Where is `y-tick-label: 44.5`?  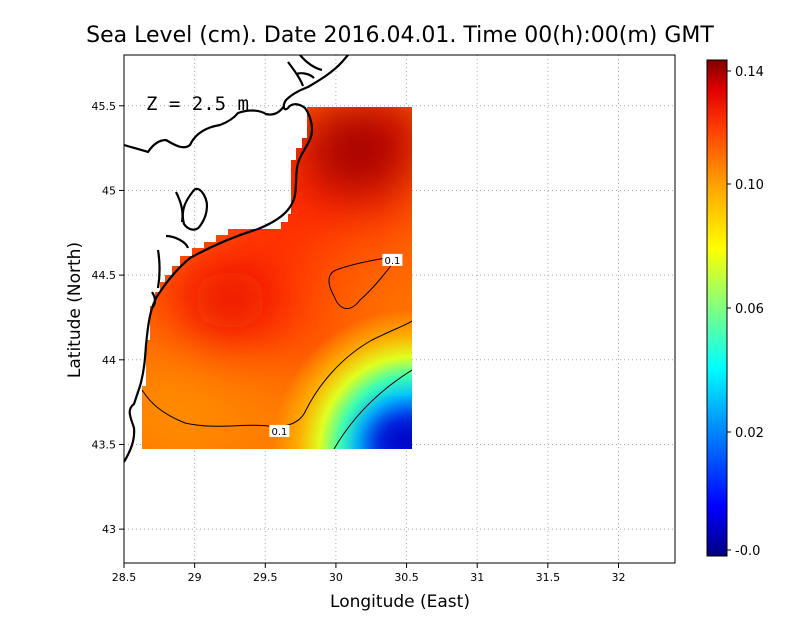
y-tick-label: 44.5 is located at coordinates (104, 275).